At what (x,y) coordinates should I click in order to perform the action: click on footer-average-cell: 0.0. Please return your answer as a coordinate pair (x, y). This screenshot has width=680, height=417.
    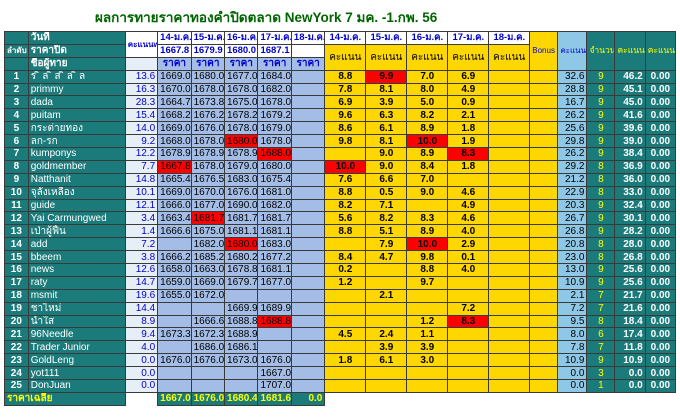
    Looking at the image, I should click on (308, 398).